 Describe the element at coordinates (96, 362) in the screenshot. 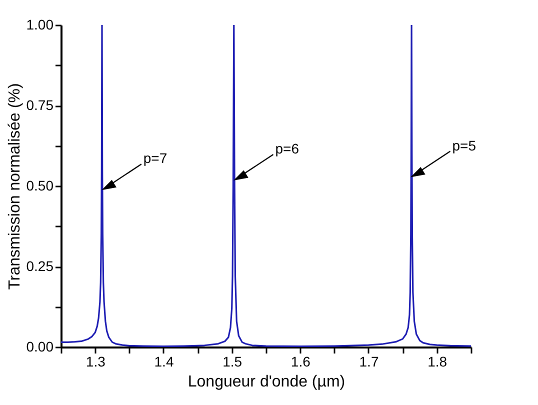

I see `x-tick-label: 1.3` at that location.